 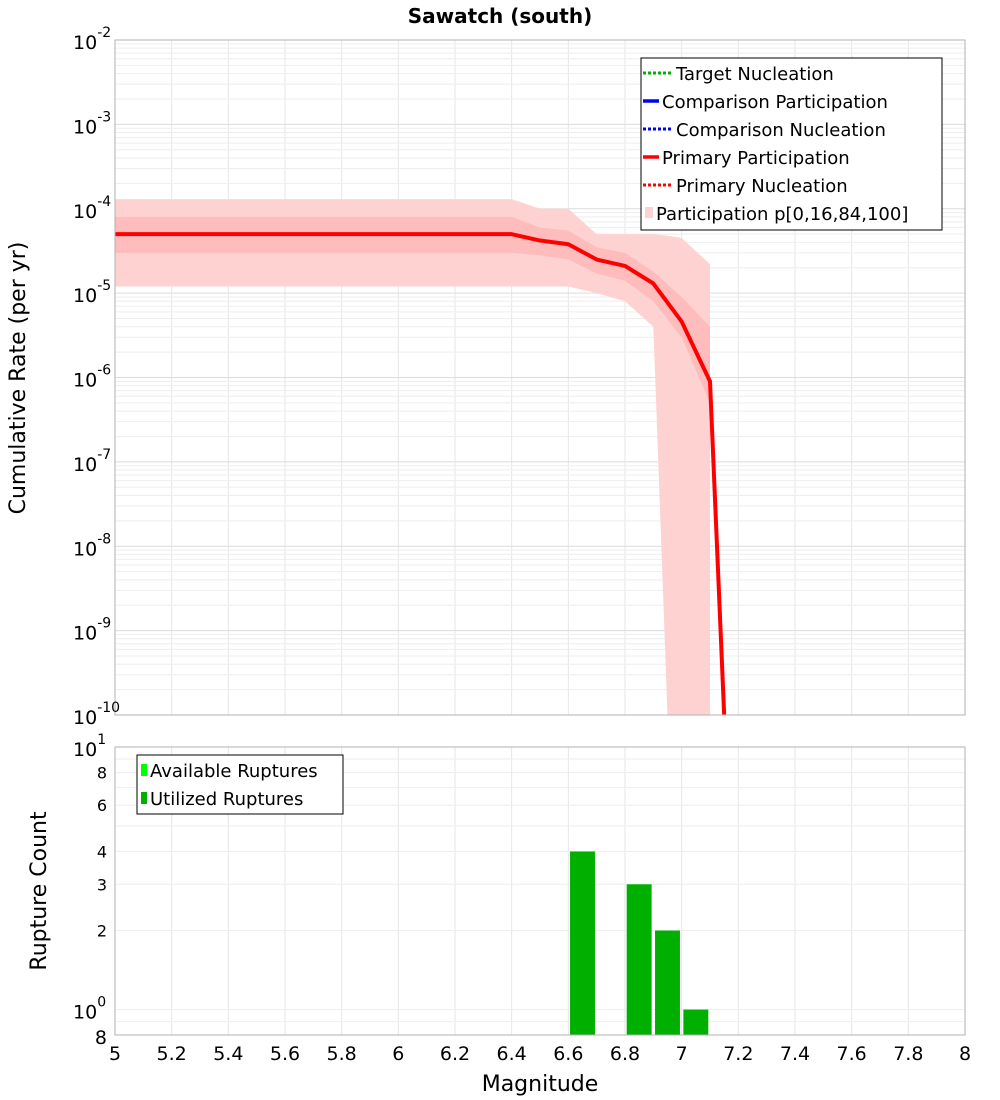 What do you see at coordinates (39, 891) in the screenshot?
I see `bottom-y-axis-label: Rupture Count` at bounding box center [39, 891].